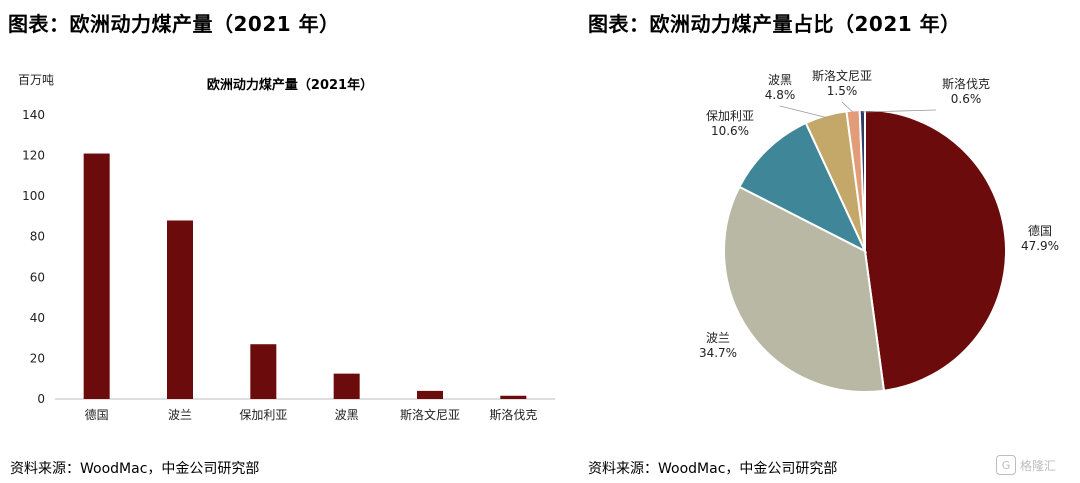  I want to click on pie-category-label: 保加利亚, so click(730, 116).